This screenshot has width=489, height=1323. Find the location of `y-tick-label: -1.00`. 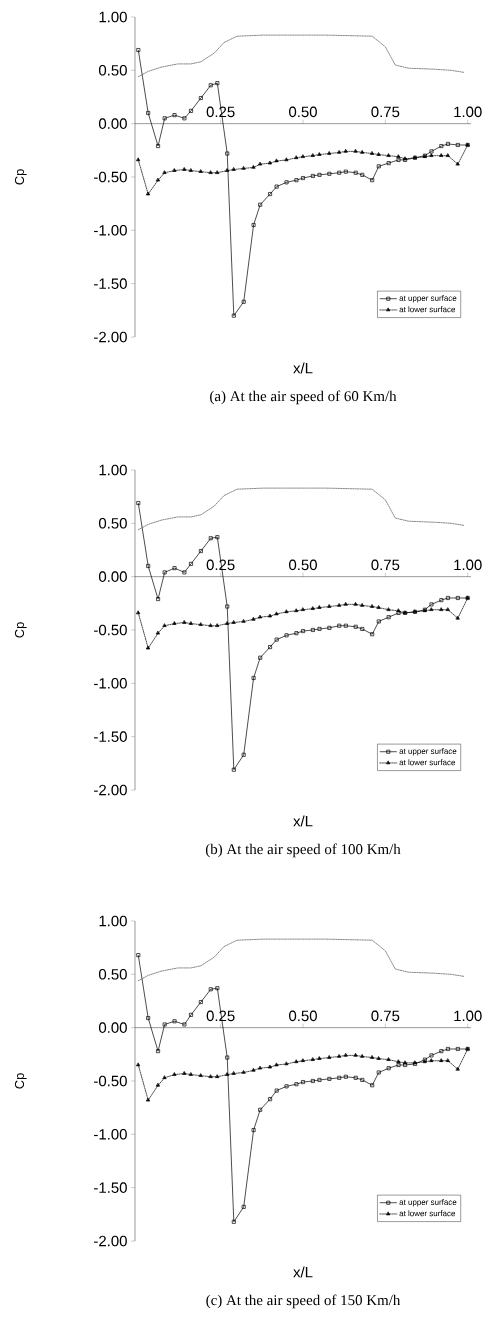

y-tick-label: -1.00 is located at coordinates (110, 1134).